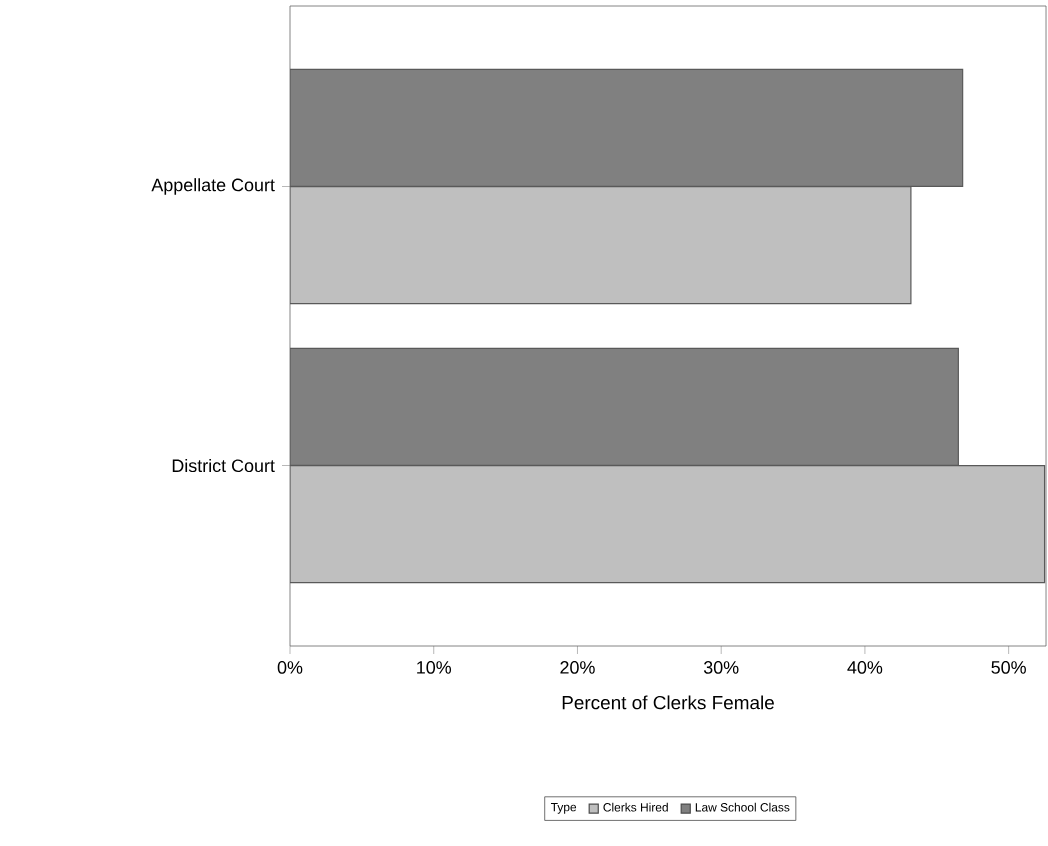 Image resolution: width=1048 pixels, height=846 pixels. I want to click on x-tick-label: 40%, so click(865, 667).